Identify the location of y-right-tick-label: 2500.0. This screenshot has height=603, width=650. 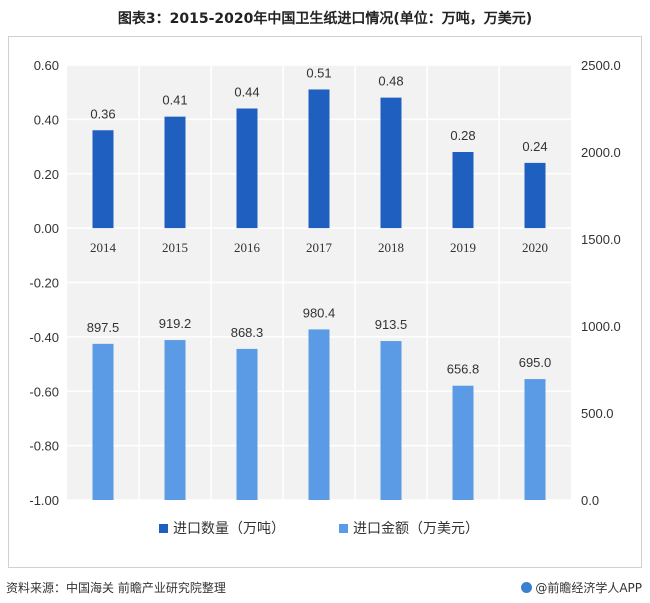
(601, 65).